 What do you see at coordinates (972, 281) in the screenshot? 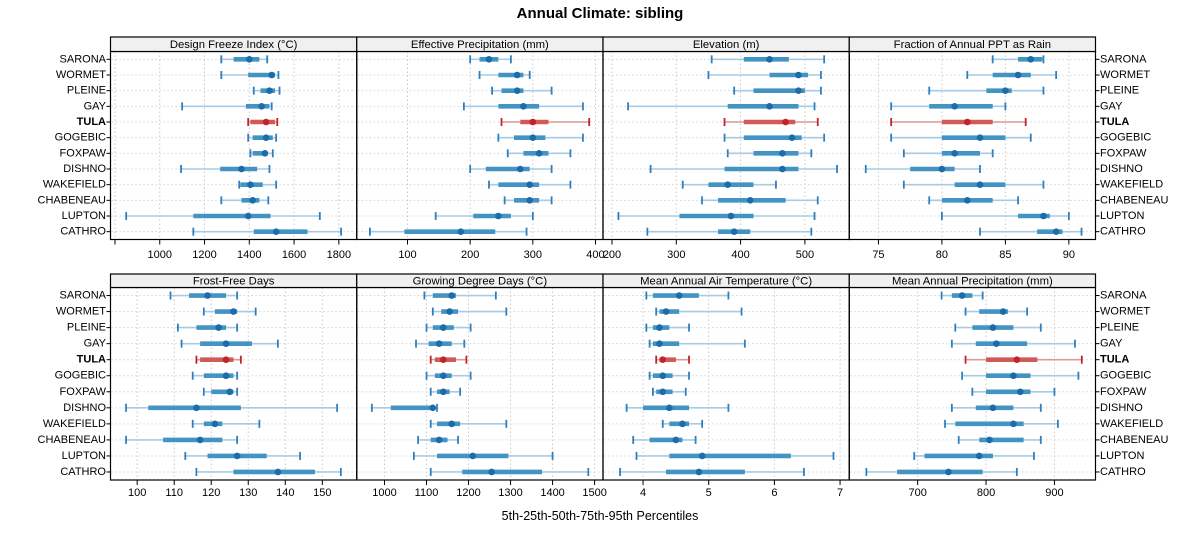
I see `strip-title: Mean Annual Precipitation (mm)` at bounding box center [972, 281].